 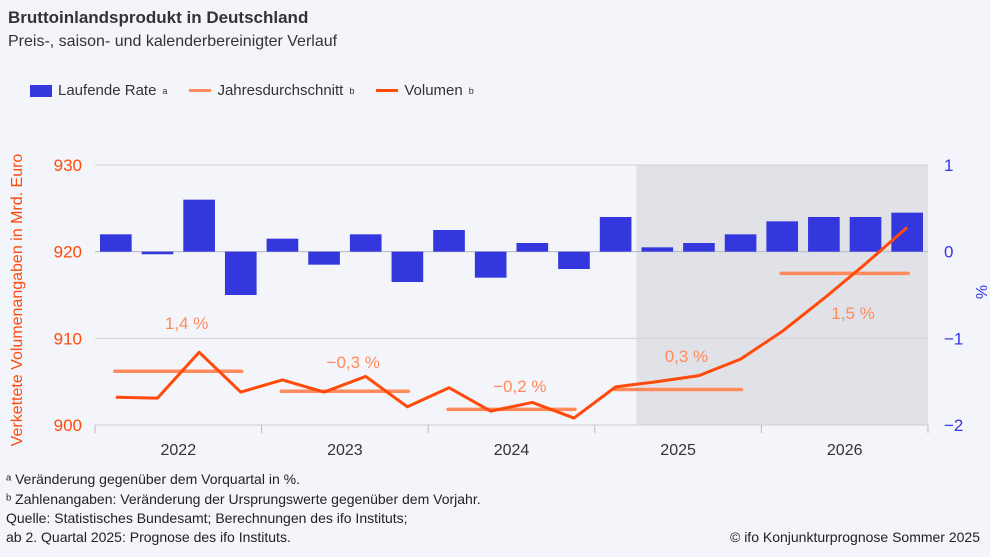 What do you see at coordinates (953, 425) in the screenshot?
I see `y-right-tick-label: −2` at bounding box center [953, 425].